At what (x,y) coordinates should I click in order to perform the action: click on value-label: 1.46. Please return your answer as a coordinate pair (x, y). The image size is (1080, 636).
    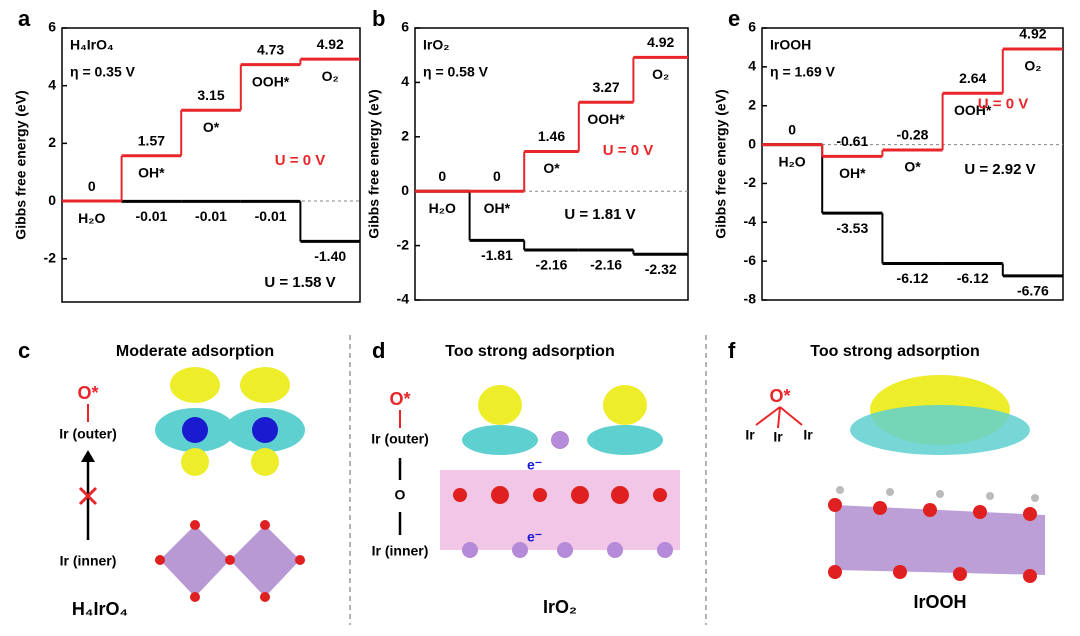
    Looking at the image, I should click on (551, 136).